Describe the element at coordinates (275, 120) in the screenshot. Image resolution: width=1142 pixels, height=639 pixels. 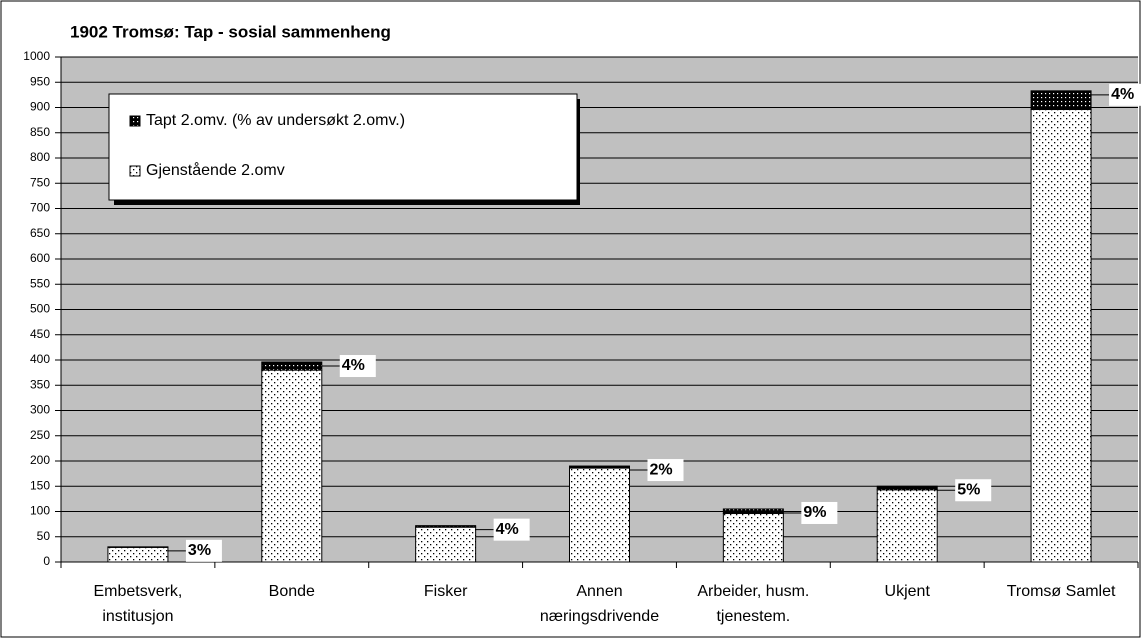
I see `legend-label: Tapt 2.omv. (% av undersøkt 2.omv.)` at that location.